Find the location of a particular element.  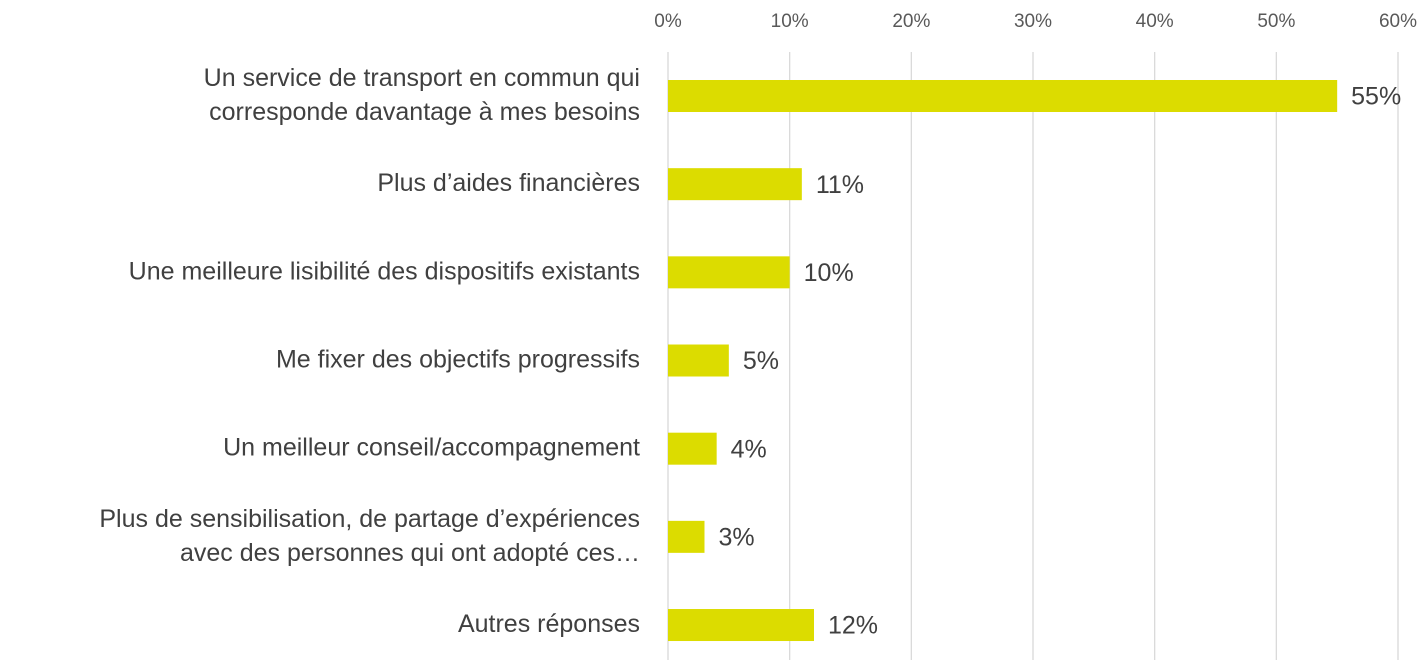

x-tick-label: 30% is located at coordinates (1033, 21).